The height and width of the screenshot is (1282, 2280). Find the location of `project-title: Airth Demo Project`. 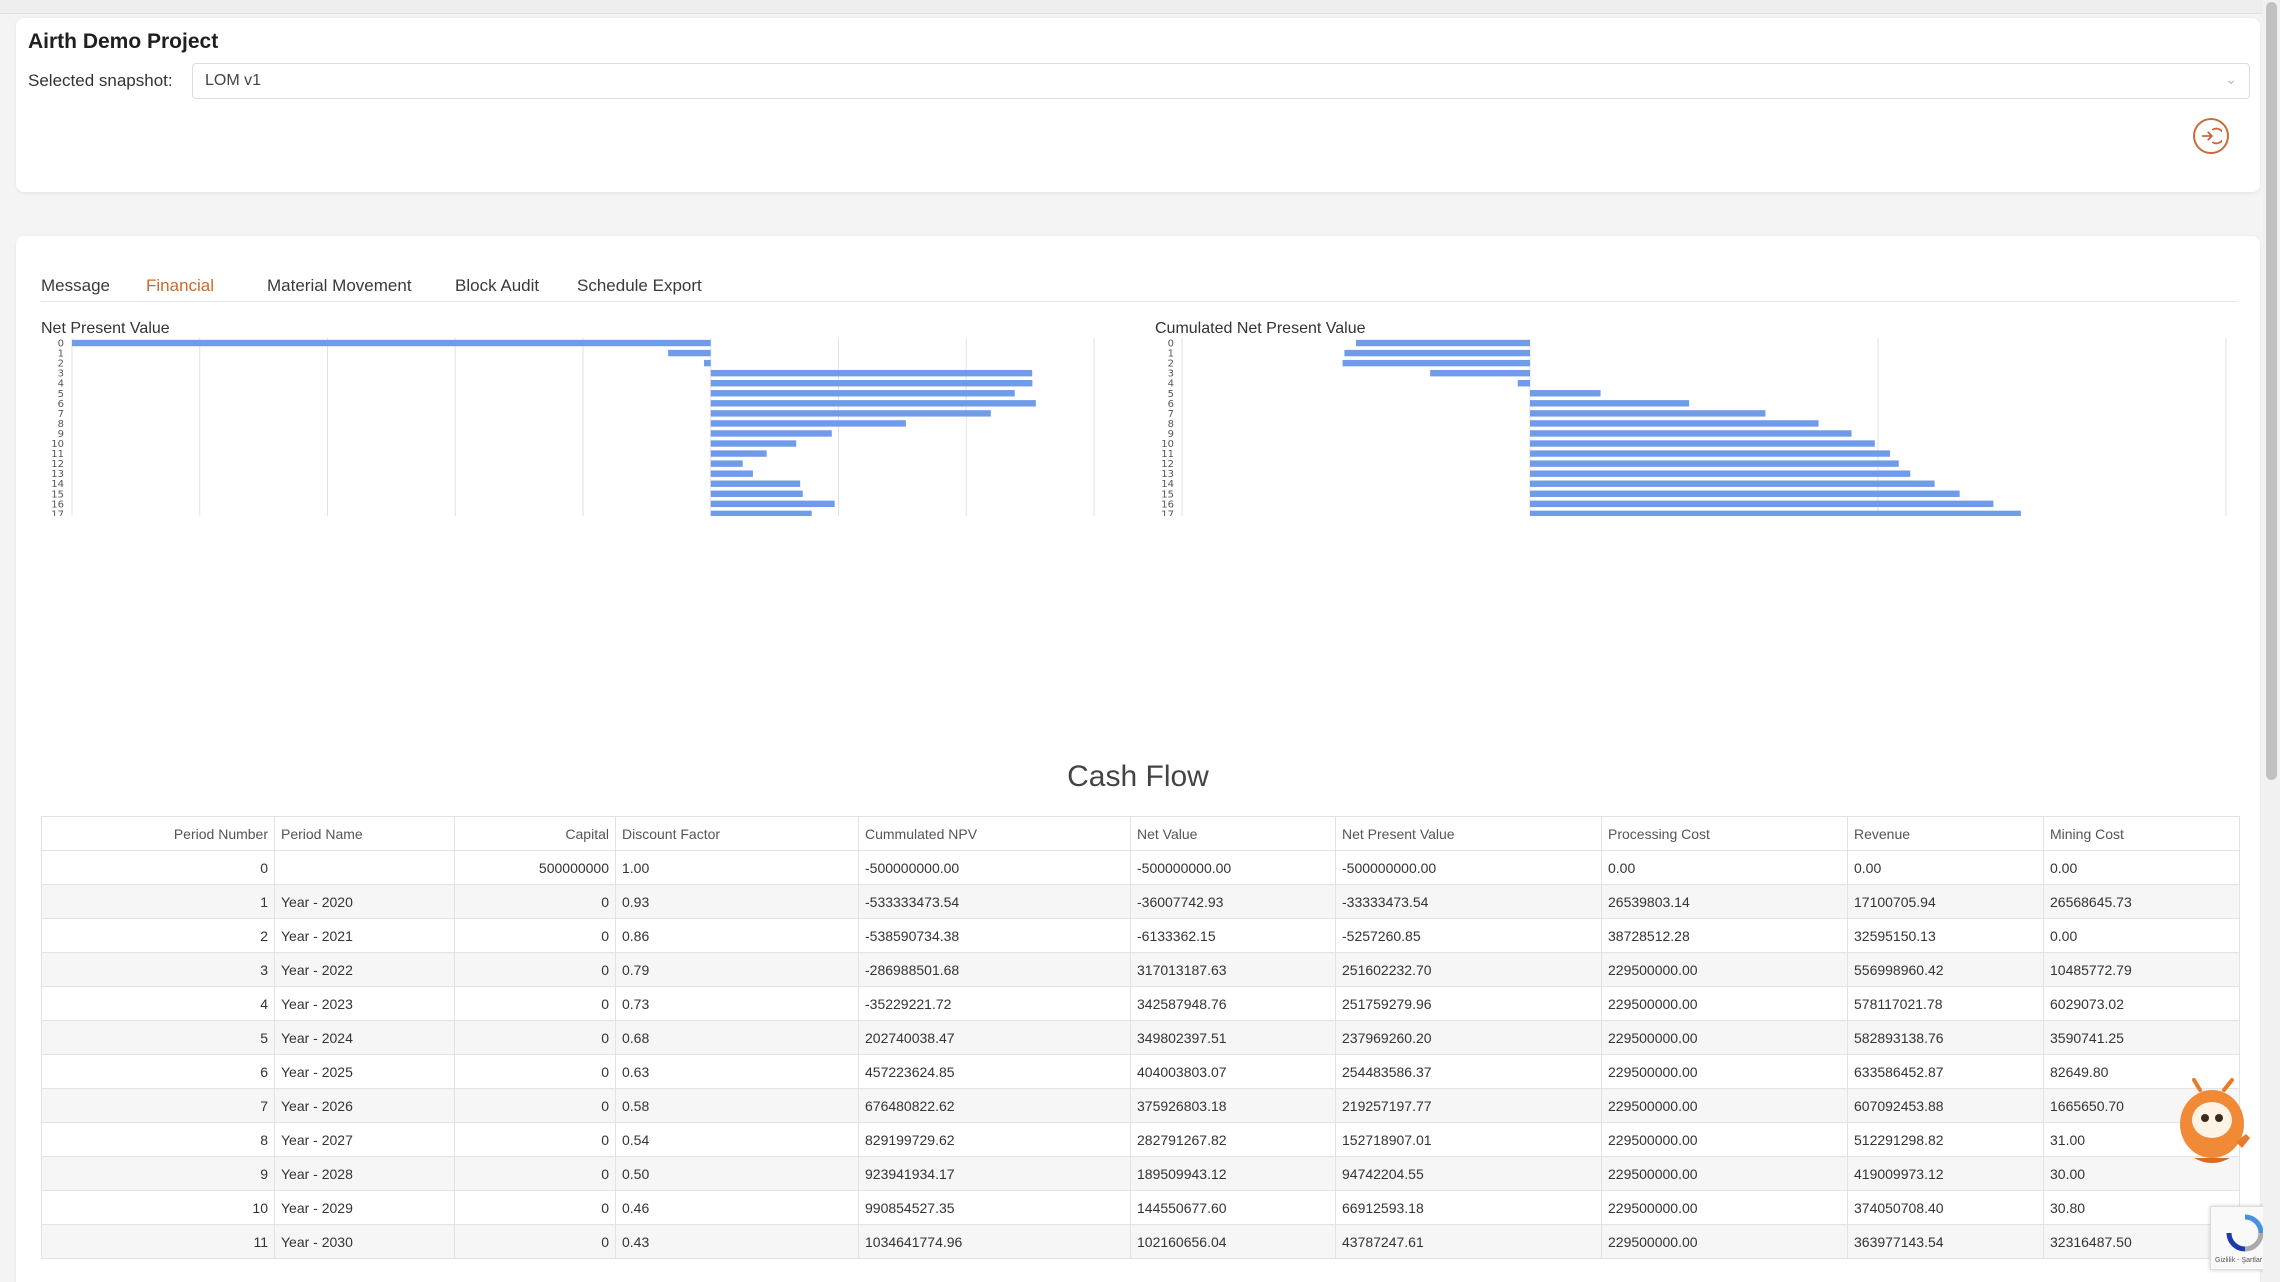

project-title: Airth Demo Project is located at coordinates (123, 41).